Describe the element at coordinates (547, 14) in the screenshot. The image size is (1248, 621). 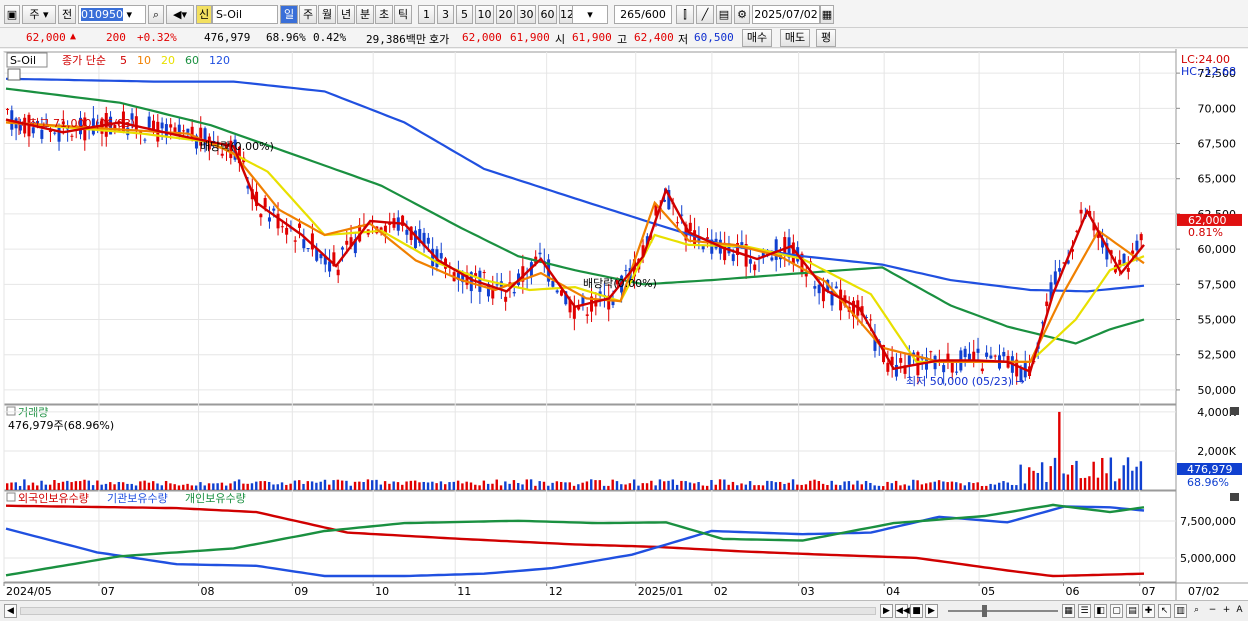
I see `interval-button-60: 60` at that location.